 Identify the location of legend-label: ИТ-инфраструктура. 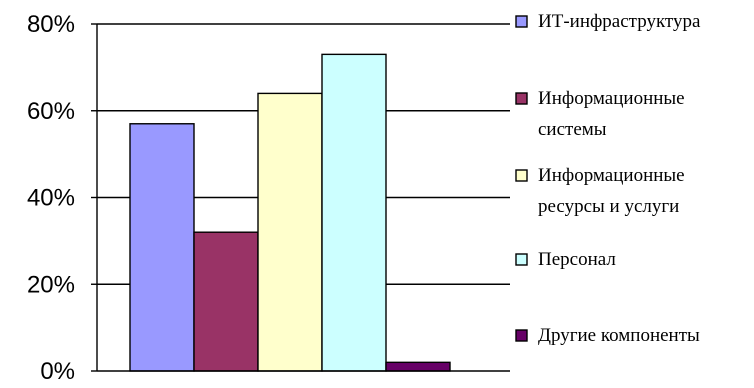
(619, 21).